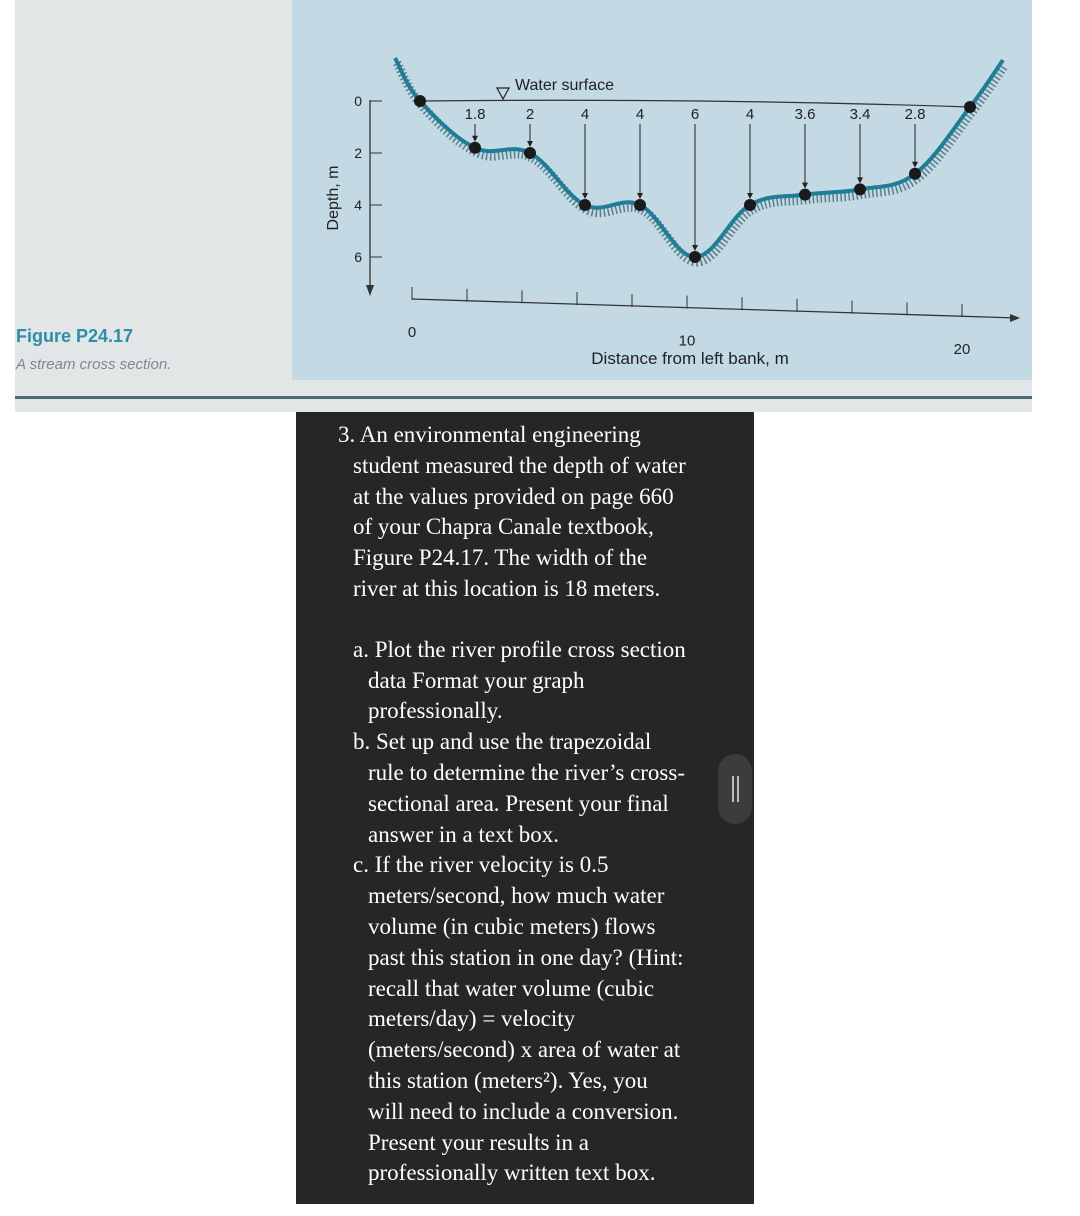 The width and height of the screenshot is (1080, 1216). I want to click on x-tick-label: 0, so click(412, 332).